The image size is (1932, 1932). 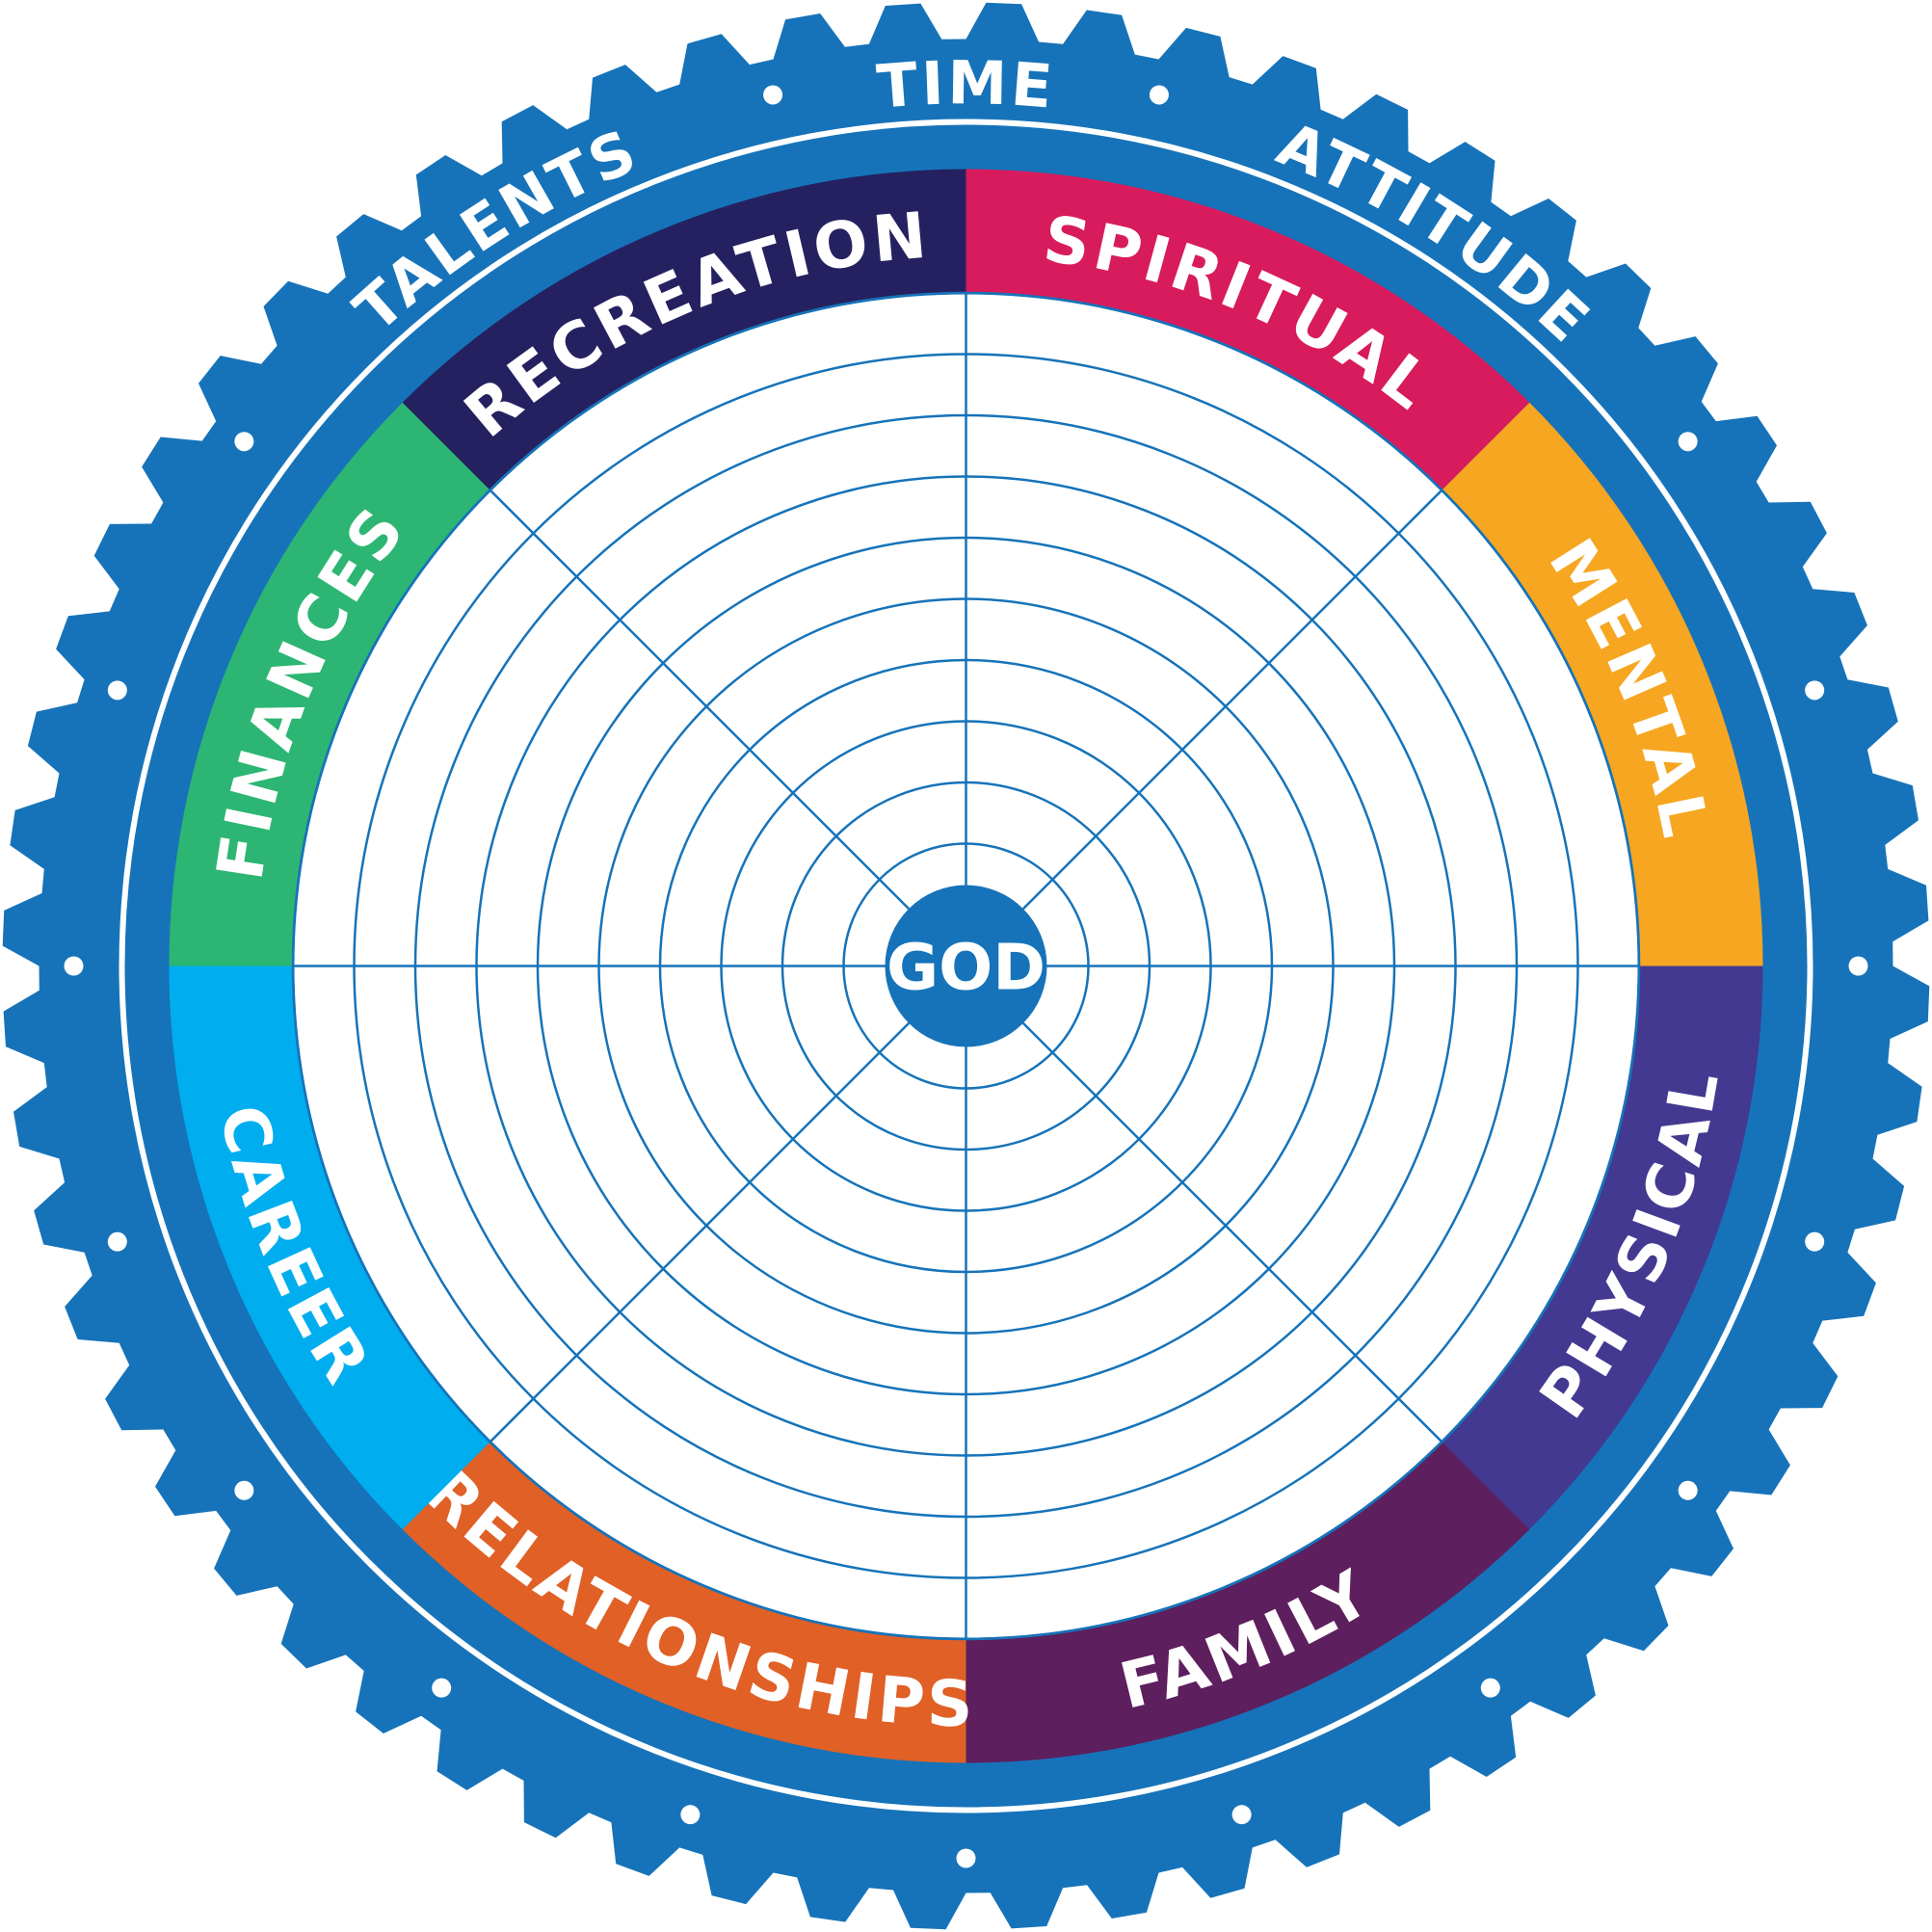 I want to click on center-label: GOD, so click(x=966, y=968).